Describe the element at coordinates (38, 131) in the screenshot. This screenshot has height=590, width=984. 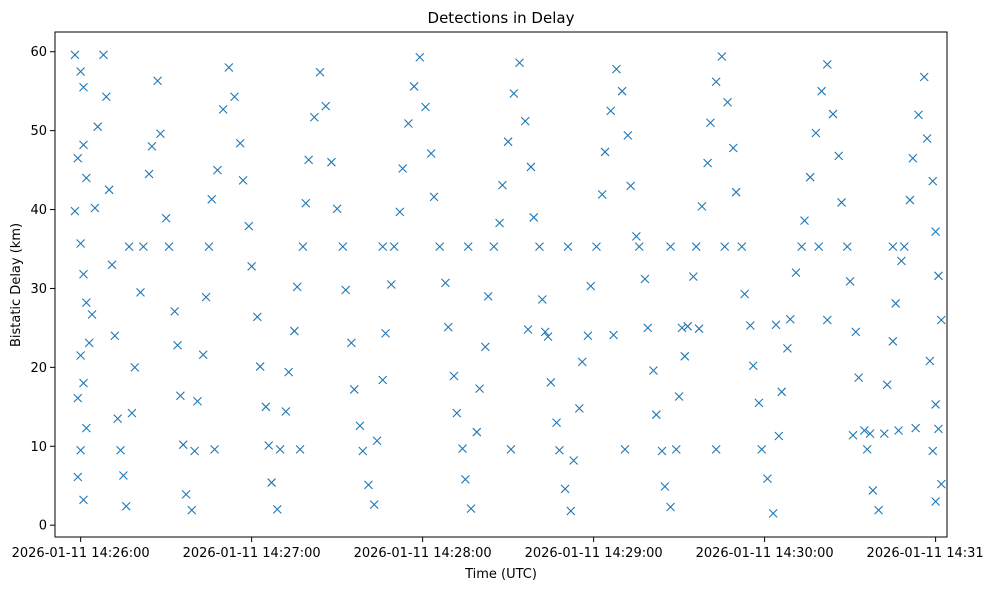
I see `y-tick-label: 50` at that location.